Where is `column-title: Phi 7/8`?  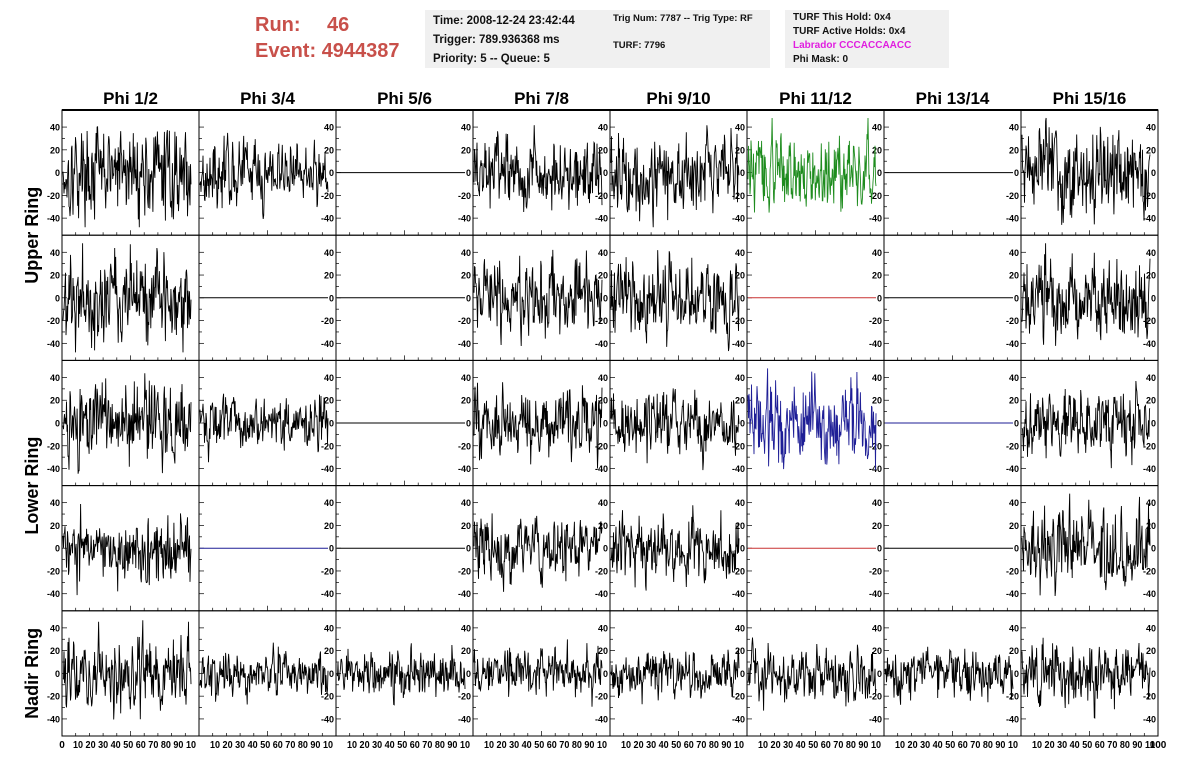 column-title: Phi 7/8 is located at coordinates (541, 98).